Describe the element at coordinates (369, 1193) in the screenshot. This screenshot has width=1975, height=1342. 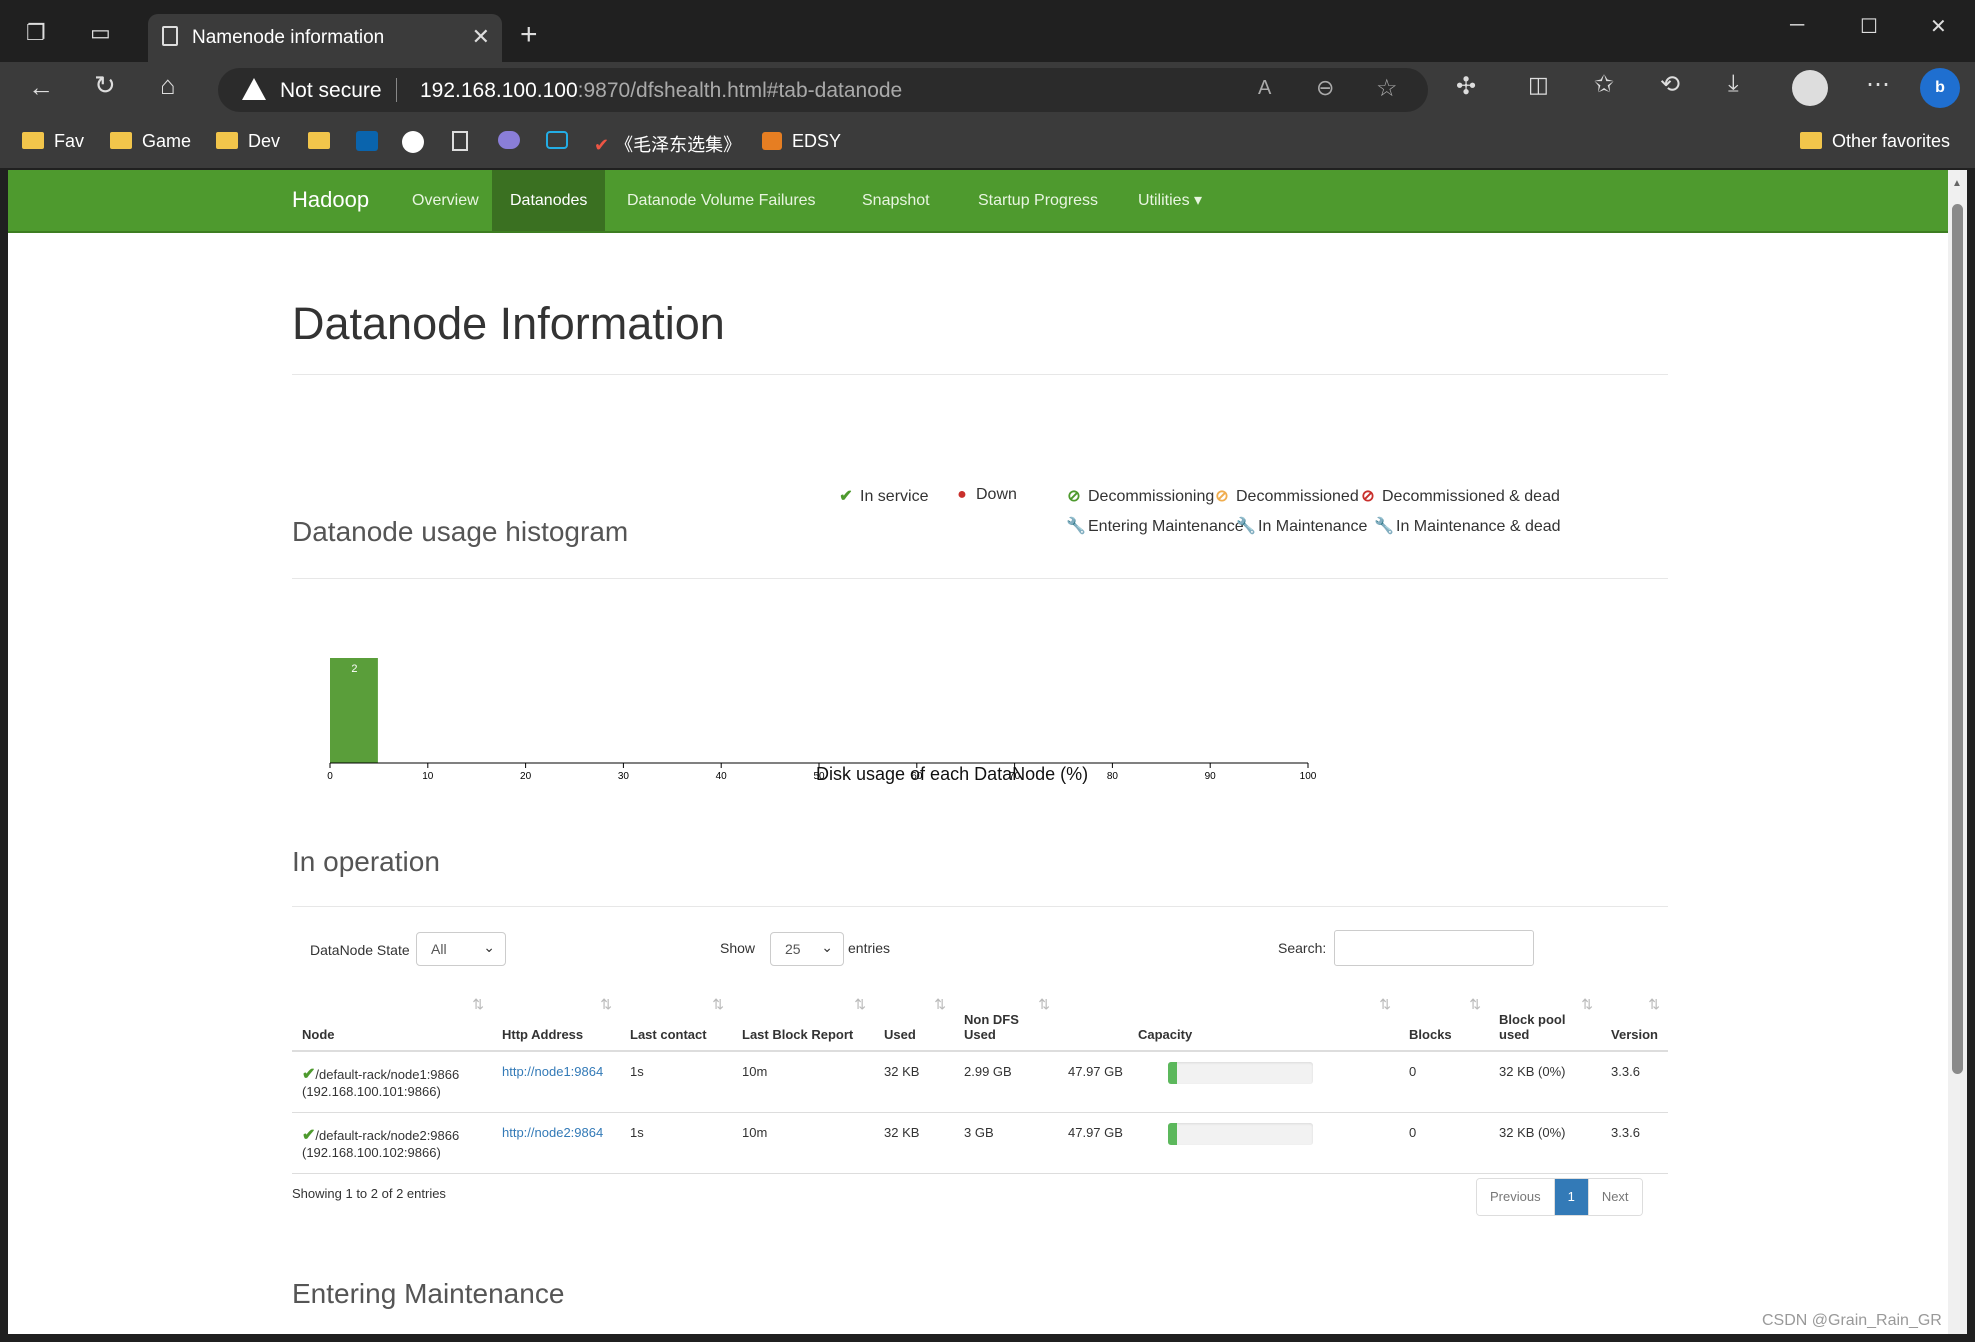
I see `showing-info: Showing 1 to 2 of 2 entries` at that location.